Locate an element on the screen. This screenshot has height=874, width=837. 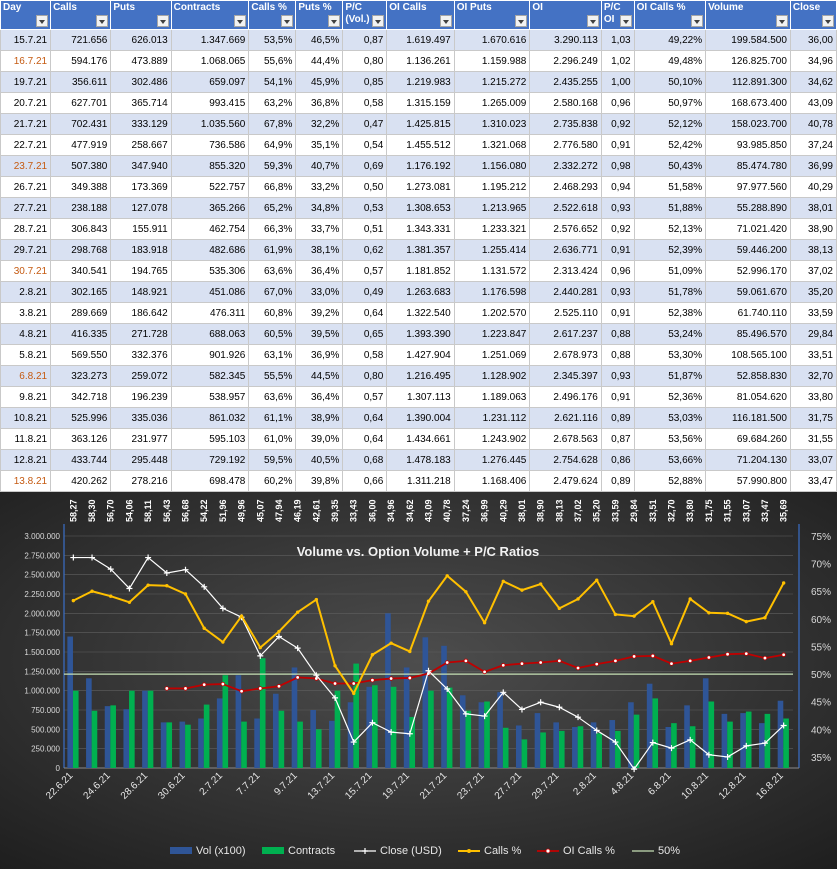
table-cell: 40,29 is located at coordinates (813, 187).